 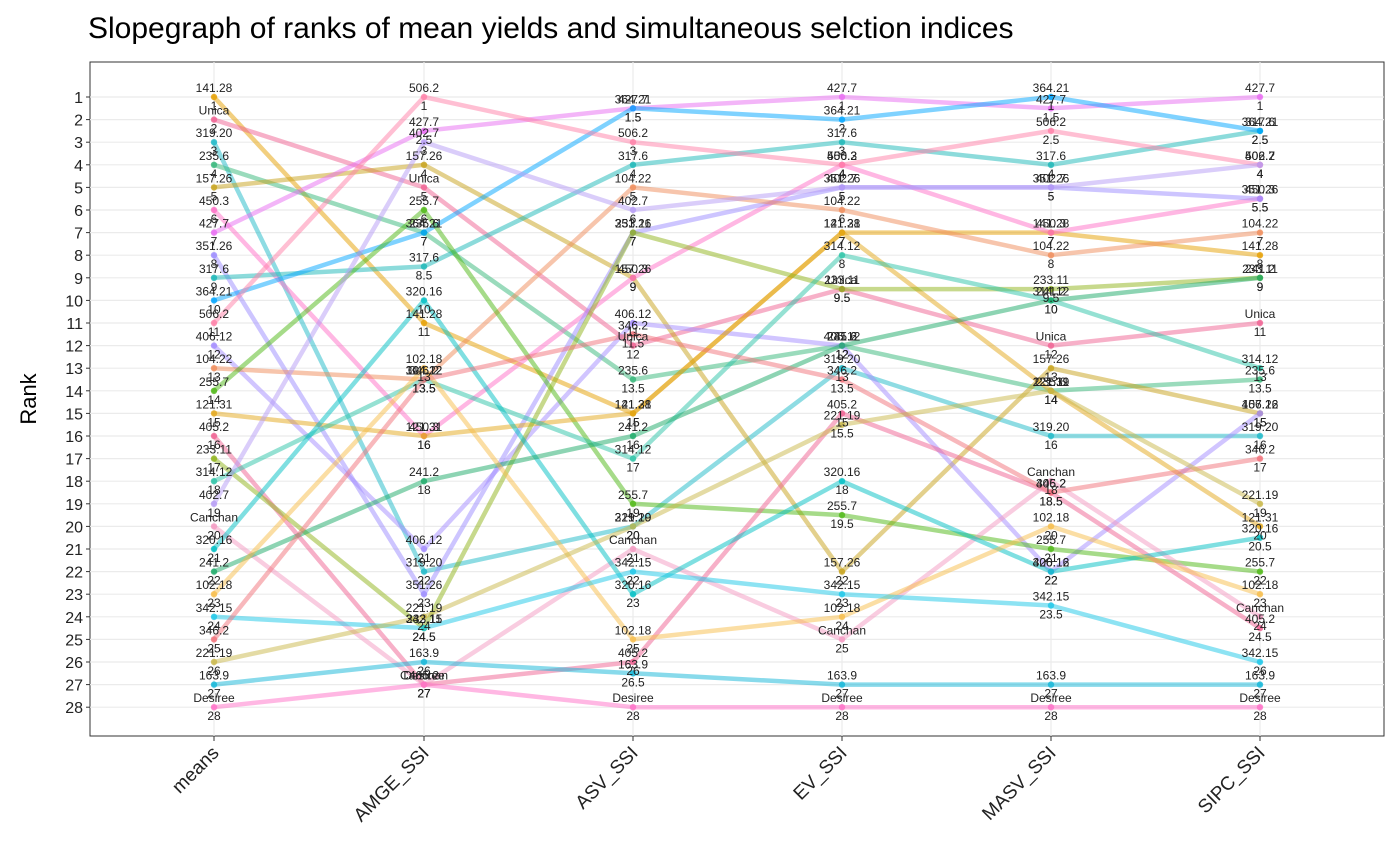 What do you see at coordinates (842, 88) in the screenshot?
I see `point-name-label: 427.7` at bounding box center [842, 88].